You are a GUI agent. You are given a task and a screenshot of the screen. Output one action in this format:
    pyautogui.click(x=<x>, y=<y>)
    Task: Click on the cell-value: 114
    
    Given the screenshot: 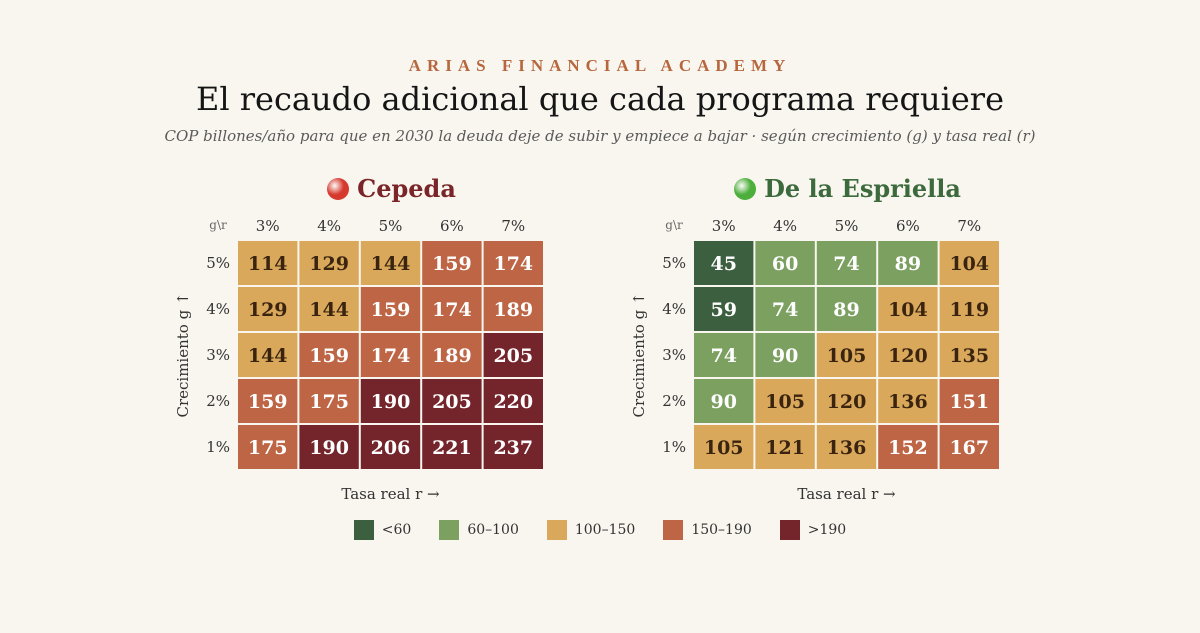 What is the action you would take?
    pyautogui.click(x=268, y=264)
    